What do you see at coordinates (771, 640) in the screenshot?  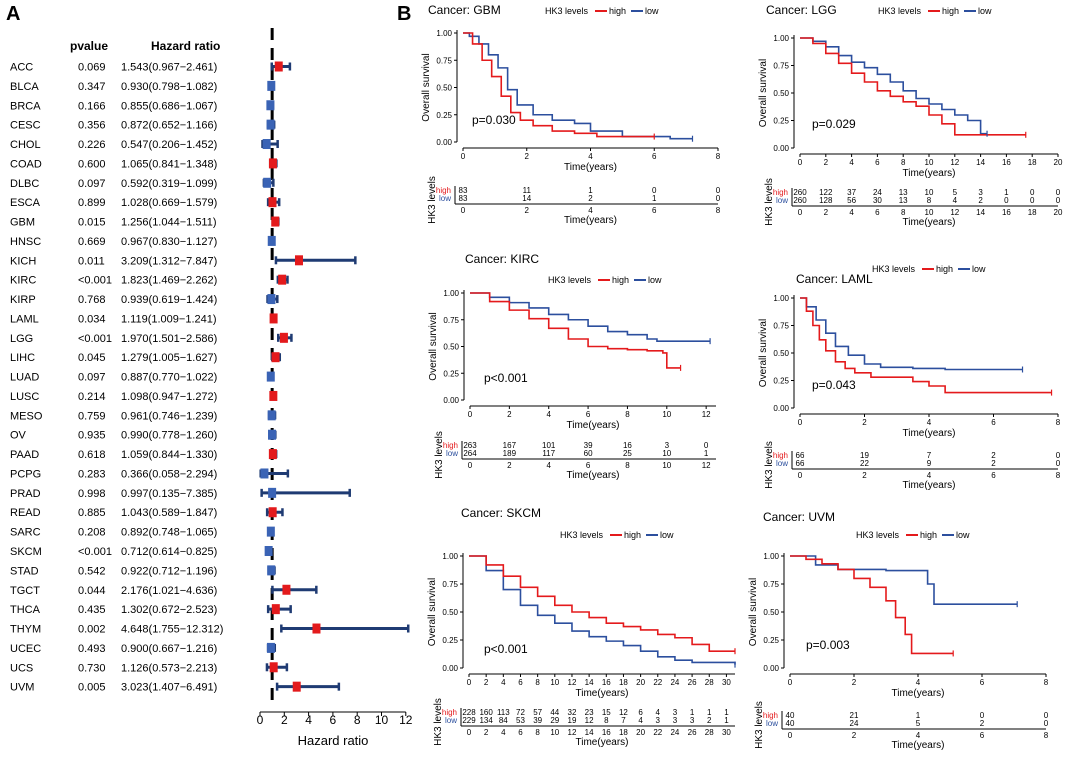 I see `km-y-tick-label: 0.25` at bounding box center [771, 640].